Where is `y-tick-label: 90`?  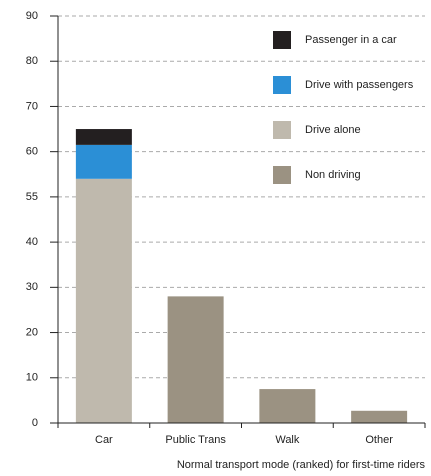 y-tick-label: 90 is located at coordinates (32, 16).